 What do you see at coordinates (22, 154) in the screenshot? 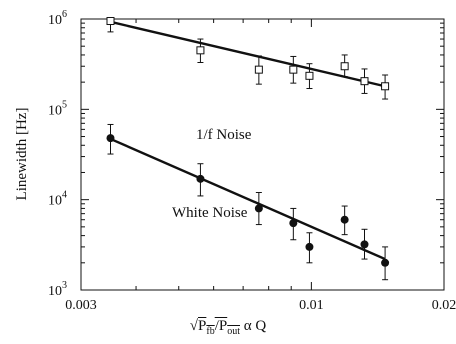
I see `y-axis-label: Linewidth [Hz]` at bounding box center [22, 154].